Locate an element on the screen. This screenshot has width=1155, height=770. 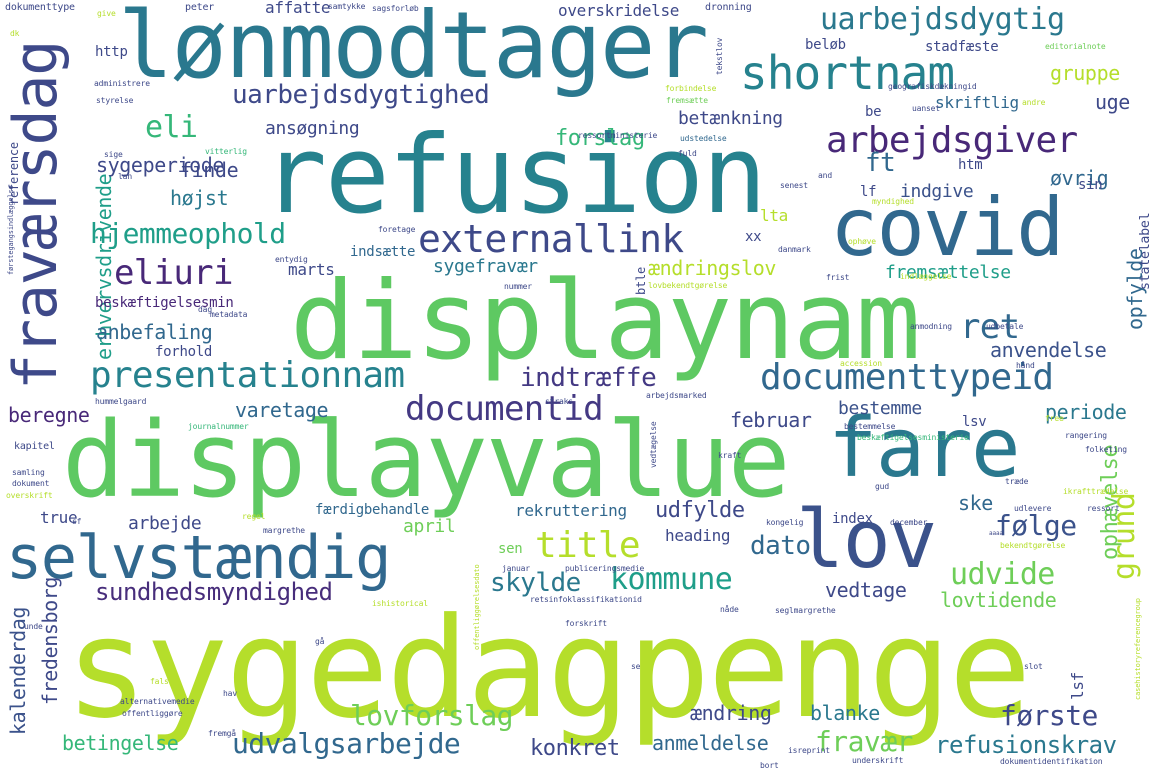
word-publiceringsmedie: publiceringsmedie is located at coordinates (605, 568).